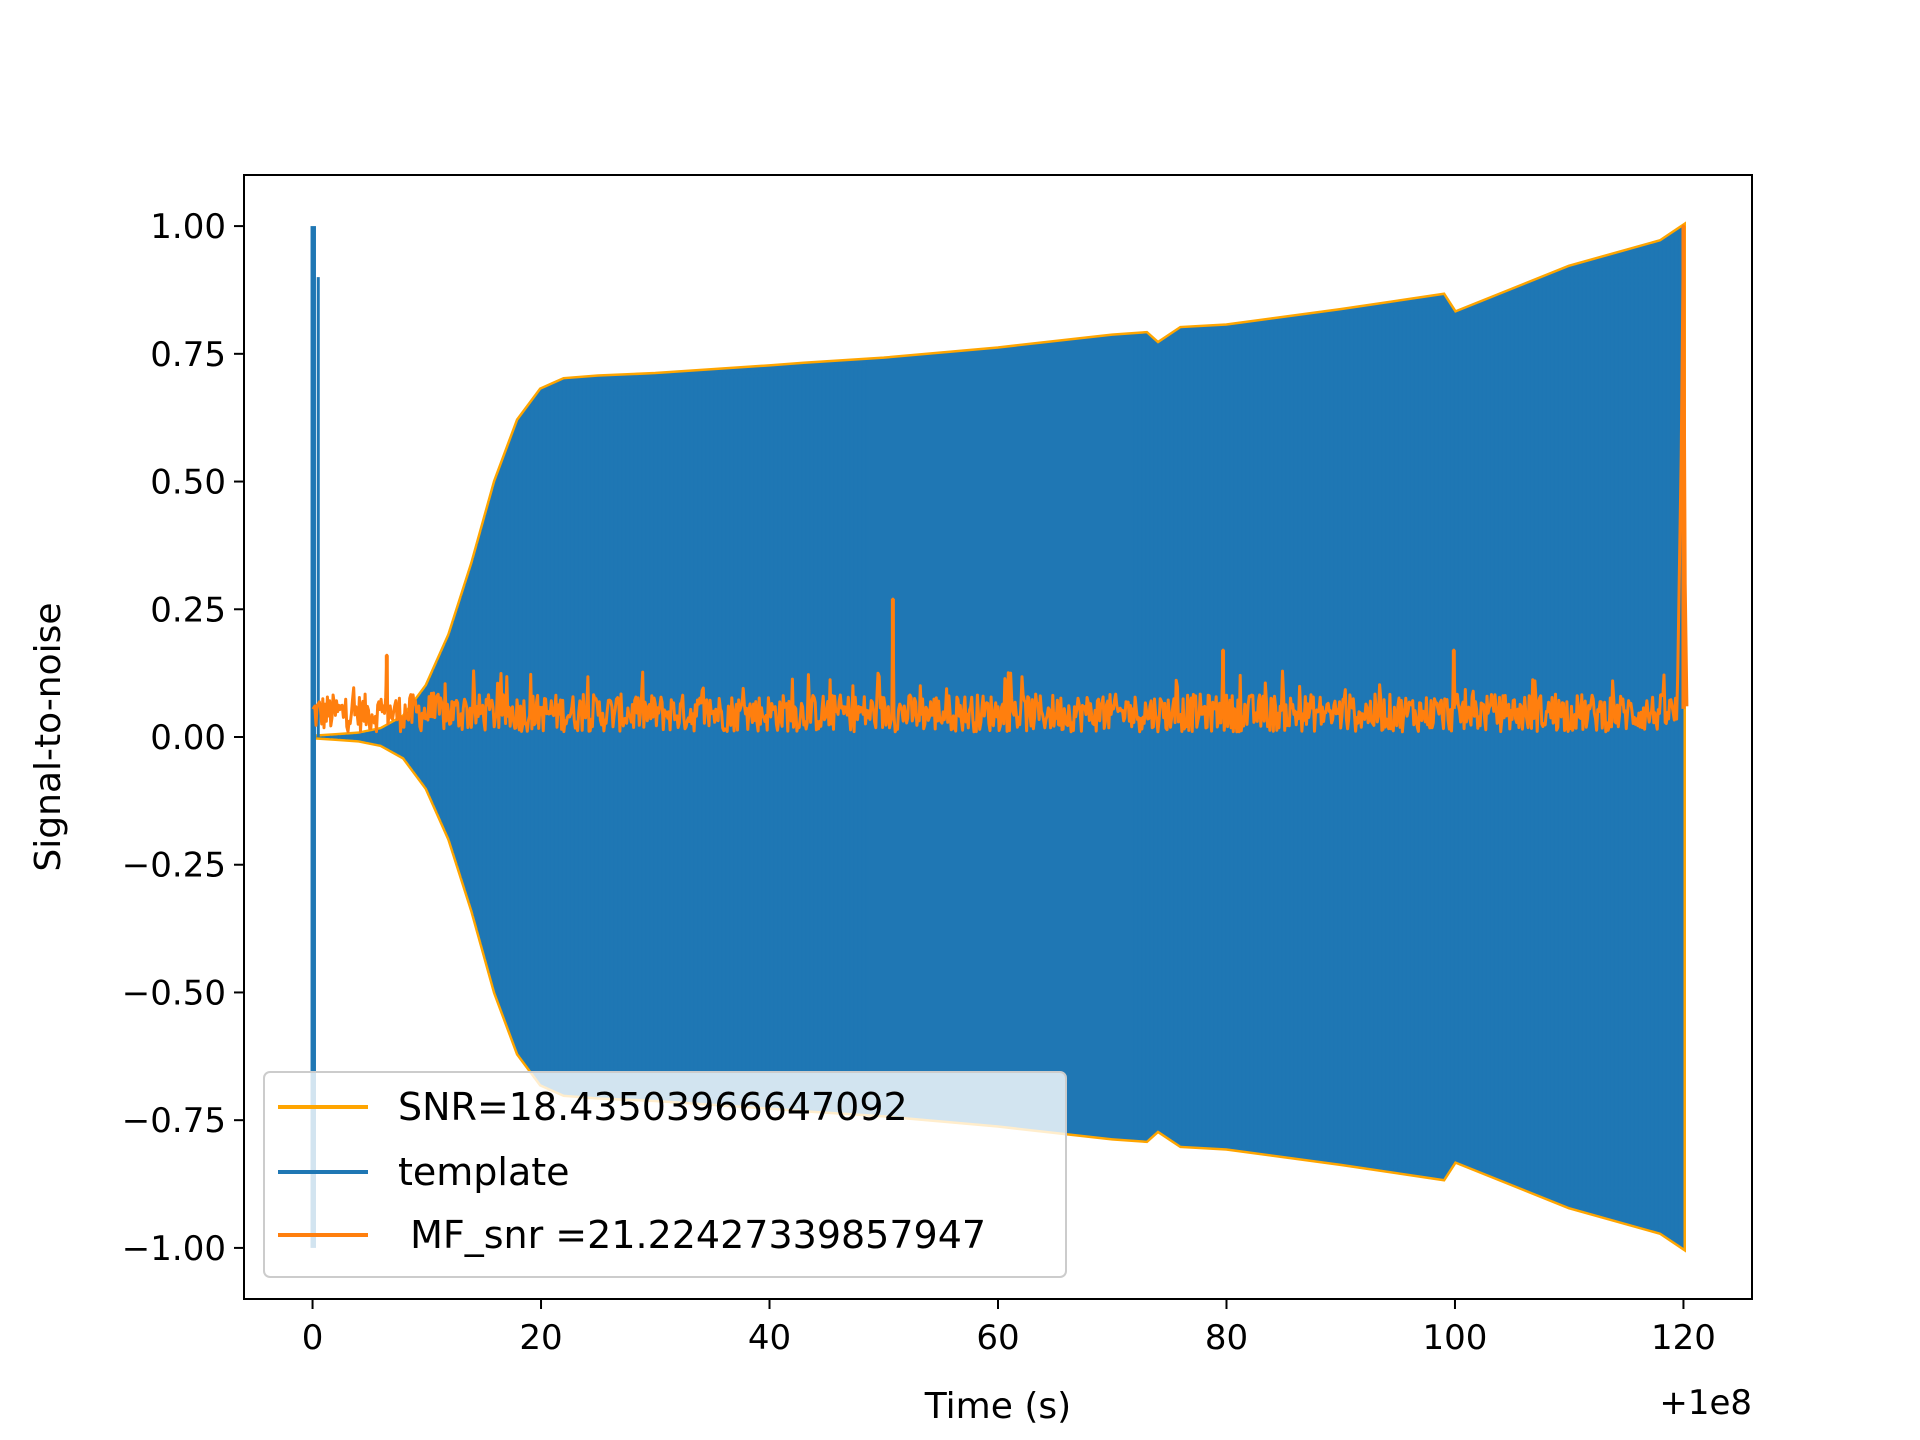 The width and height of the screenshot is (1920, 1440). Describe the element at coordinates (540, 1338) in the screenshot. I see `x-tick-label: 20` at that location.